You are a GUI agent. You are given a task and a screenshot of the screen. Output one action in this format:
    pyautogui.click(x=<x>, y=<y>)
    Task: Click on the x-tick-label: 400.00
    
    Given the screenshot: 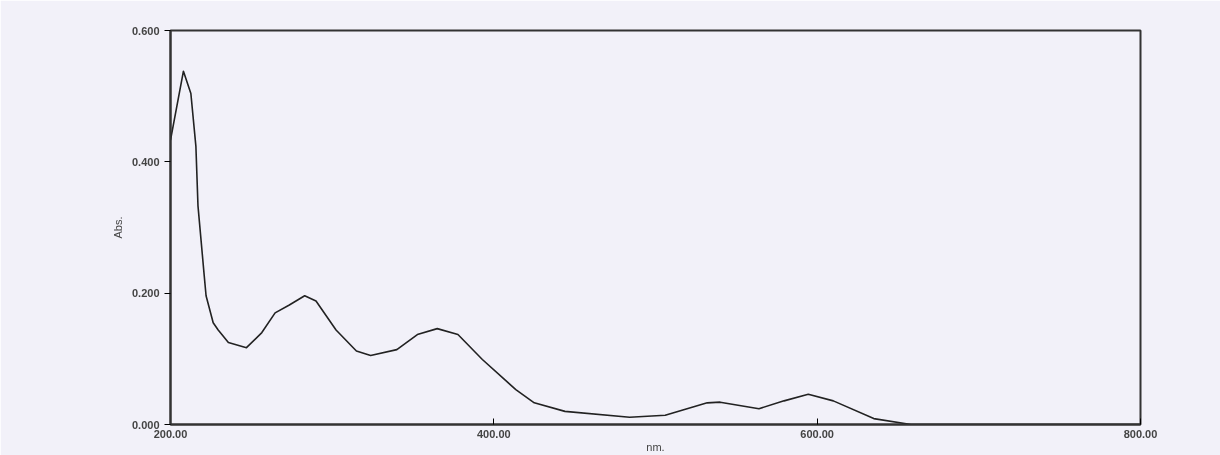 What is the action you would take?
    pyautogui.click(x=494, y=433)
    